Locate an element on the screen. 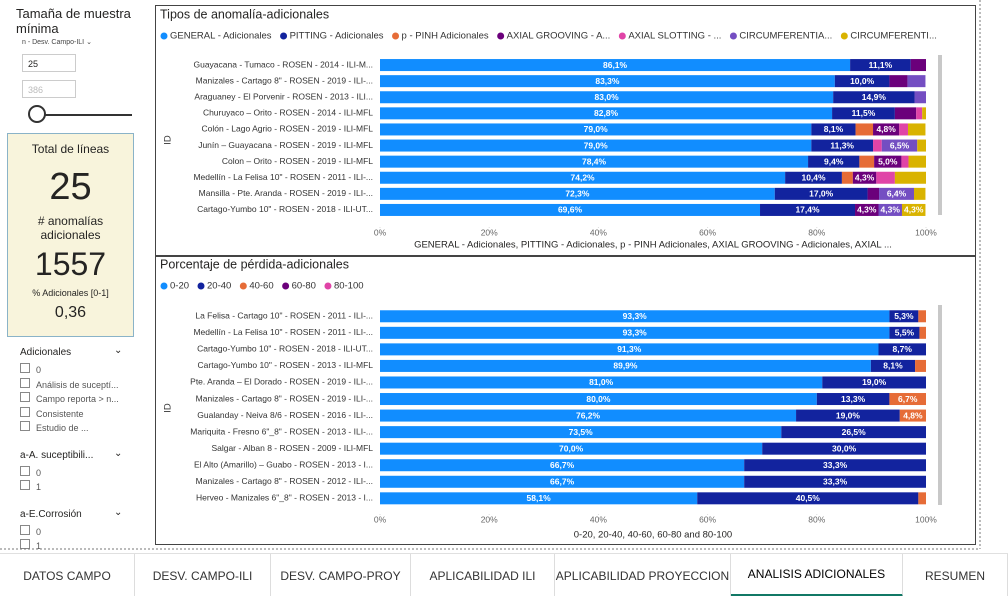 The image size is (1008, 596). data-label: 33,3% is located at coordinates (835, 482).